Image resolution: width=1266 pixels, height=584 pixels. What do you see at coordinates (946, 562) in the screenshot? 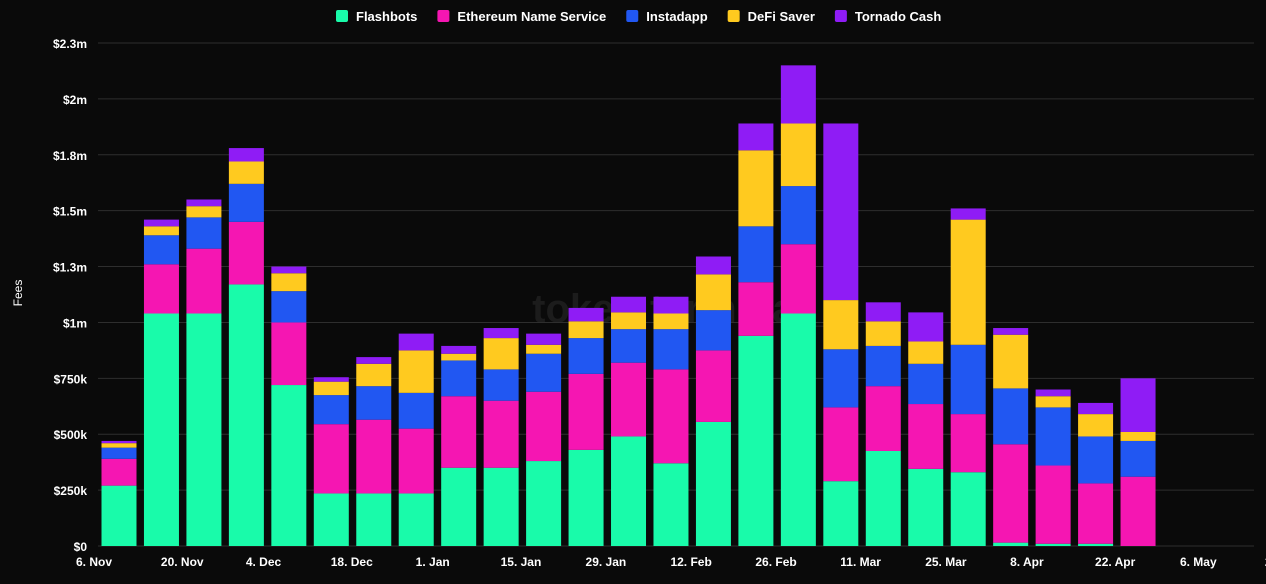
I see `x-tick-label: 25. Mar` at bounding box center [946, 562].